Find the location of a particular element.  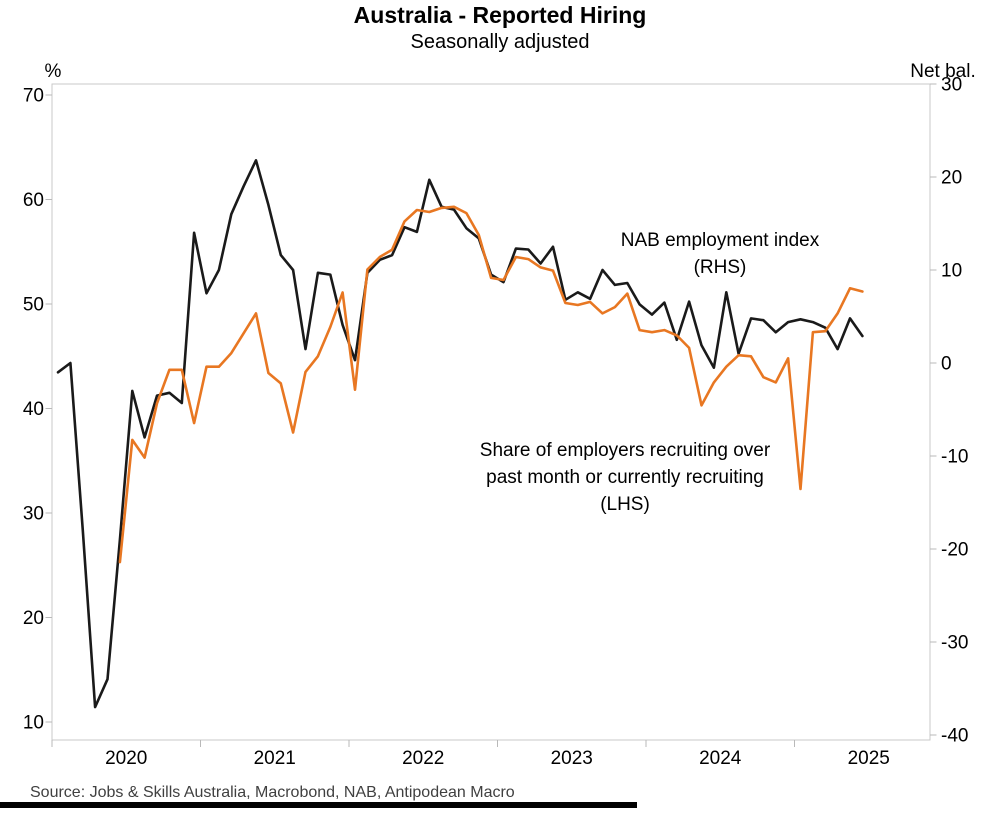

left-axis-tick-label: 60 is located at coordinates (33, 200).